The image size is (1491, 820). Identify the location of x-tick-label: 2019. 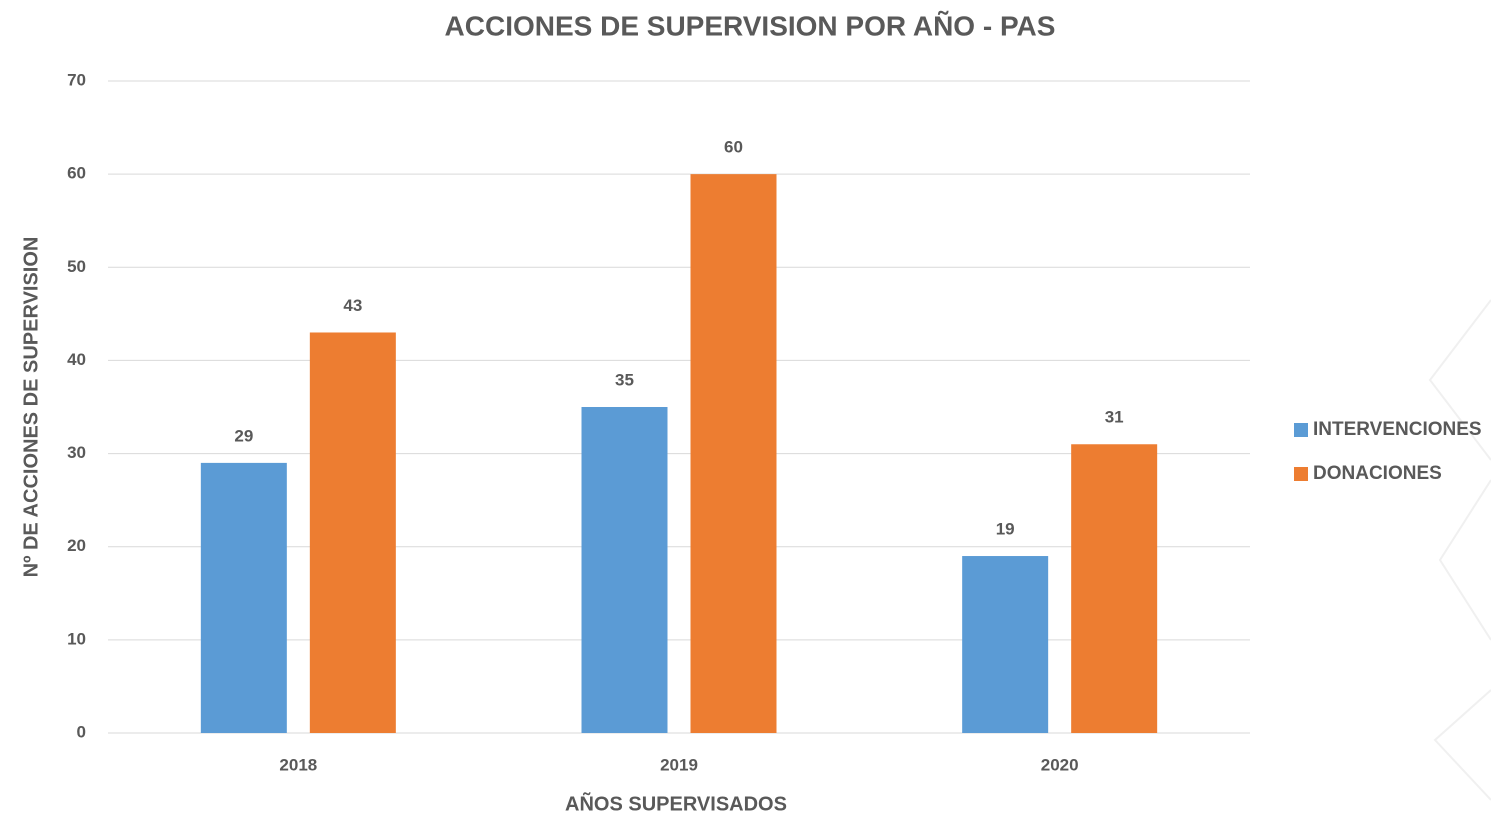
(679, 764).